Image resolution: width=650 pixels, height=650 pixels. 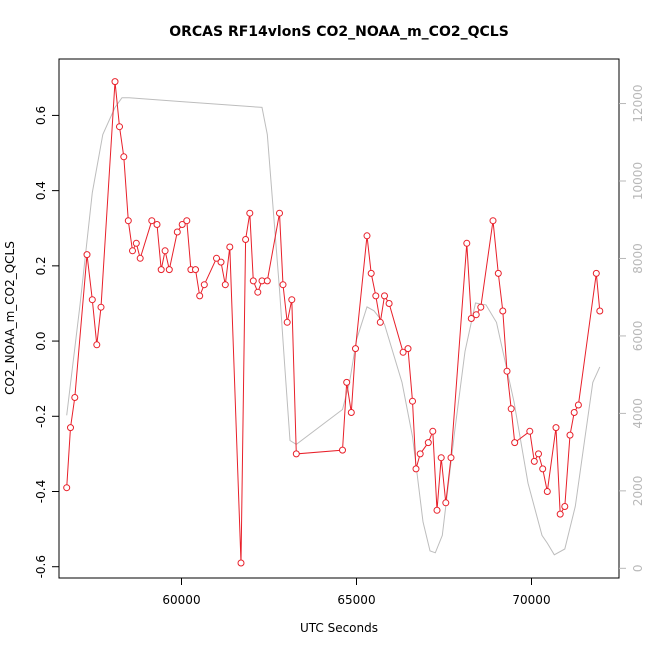 What do you see at coordinates (638, 336) in the screenshot?
I see `y2-tick-label: 6000` at bounding box center [638, 336].